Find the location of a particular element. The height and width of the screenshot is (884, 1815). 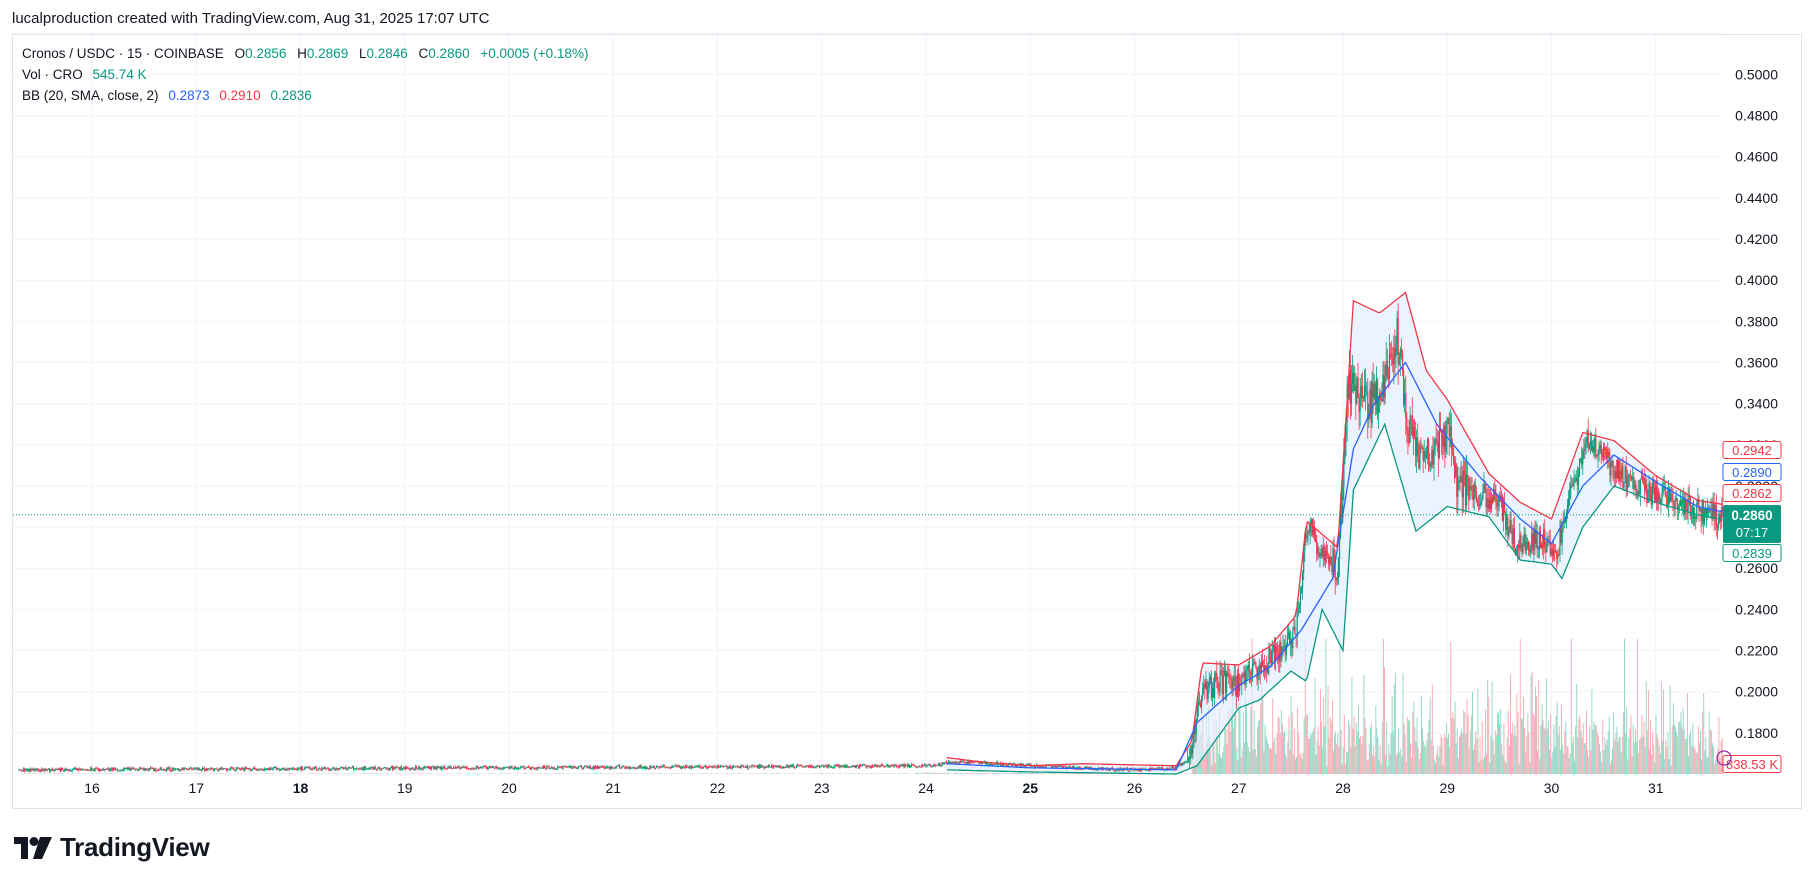

bb-label: BB (20, SMA, close, 2) is located at coordinates (90, 95).